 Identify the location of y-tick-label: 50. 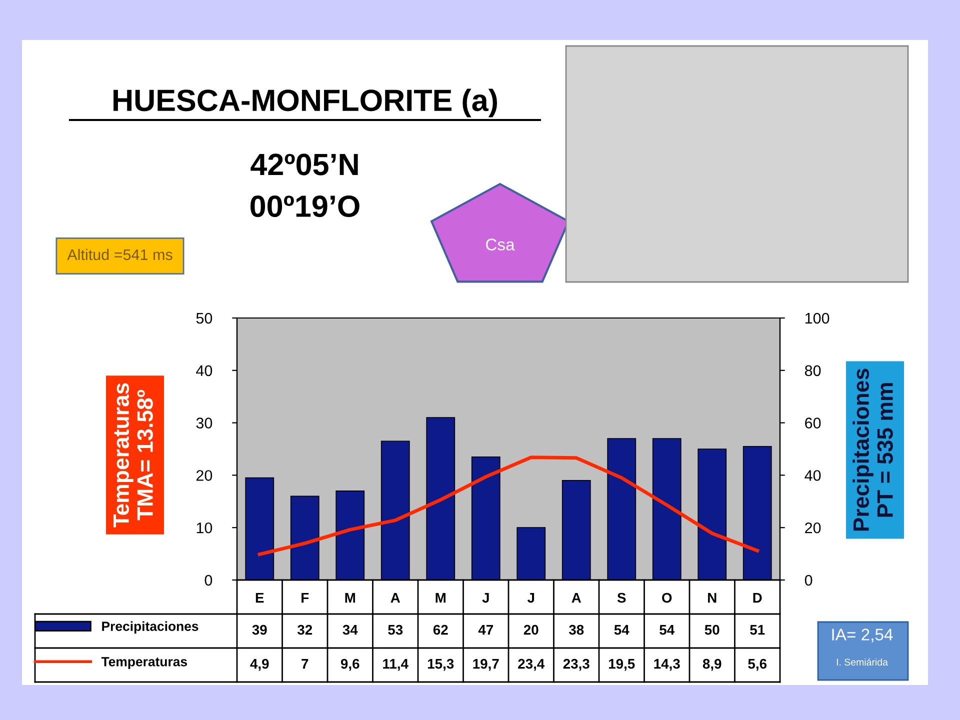
(204, 318).